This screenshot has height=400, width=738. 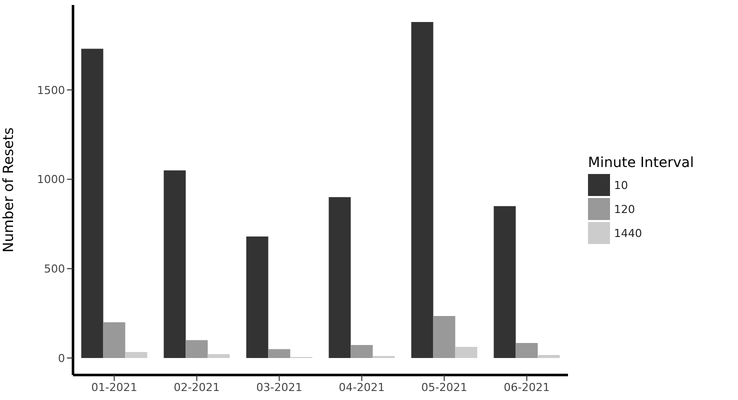 I want to click on y-tick-label: 1000, so click(x=51, y=179).